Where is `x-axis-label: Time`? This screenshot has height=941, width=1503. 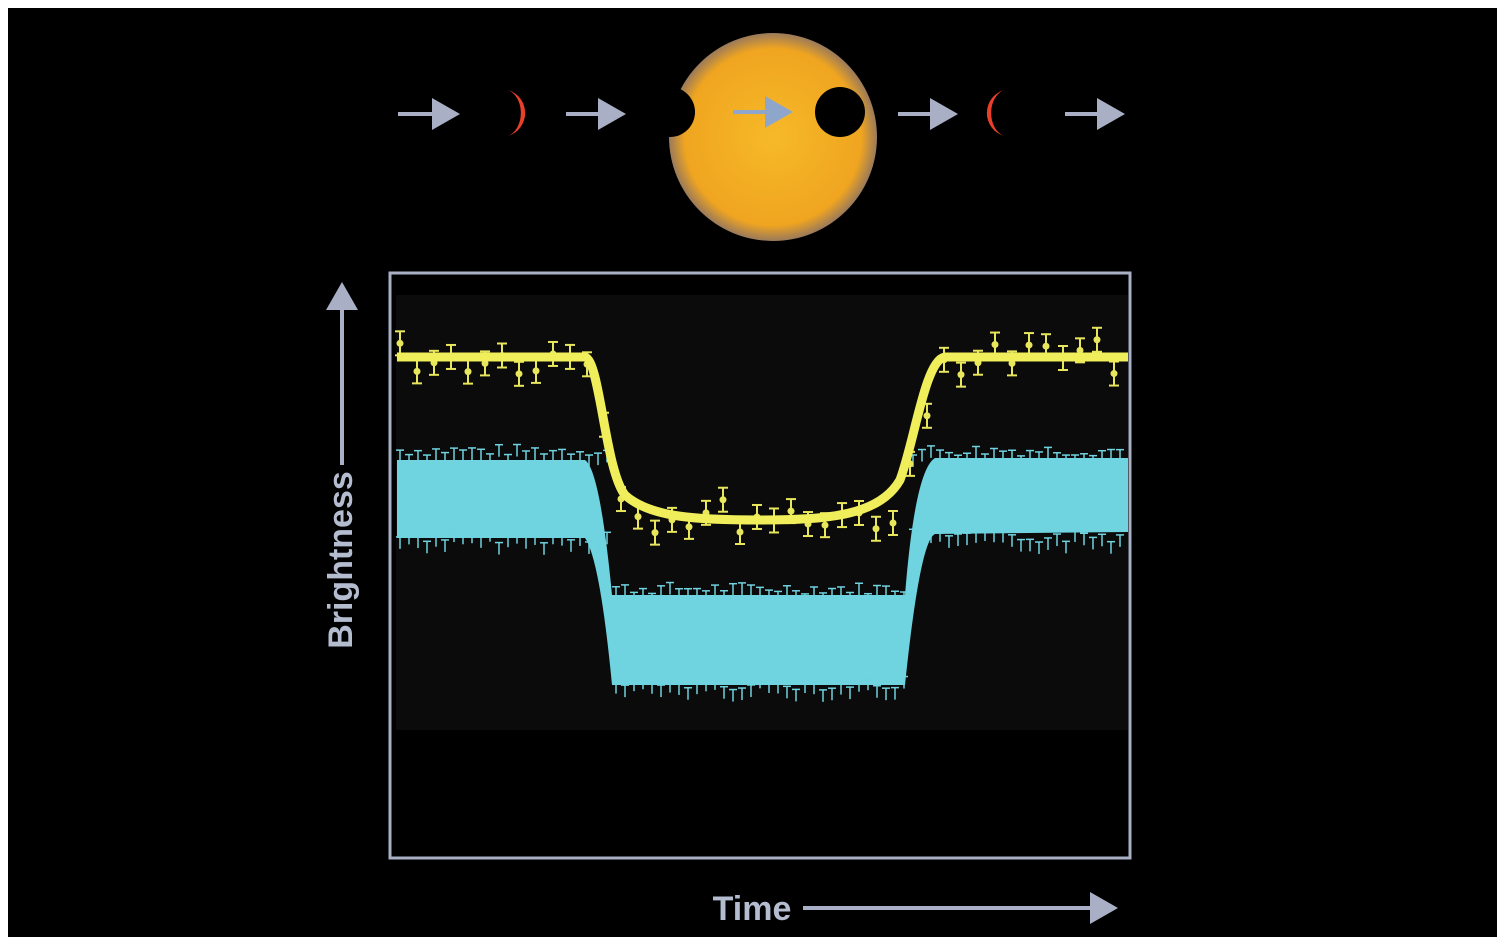
x-axis-label: Time is located at coordinates (752, 909).